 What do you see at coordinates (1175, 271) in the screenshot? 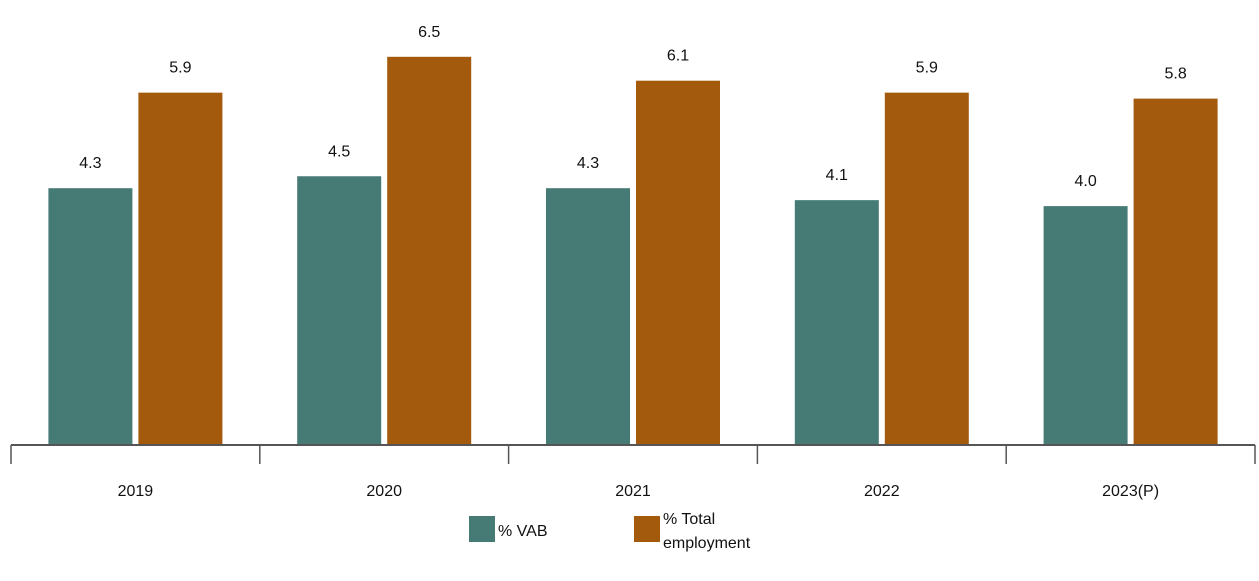
I see `bar-employment-2023(P)` at bounding box center [1175, 271].